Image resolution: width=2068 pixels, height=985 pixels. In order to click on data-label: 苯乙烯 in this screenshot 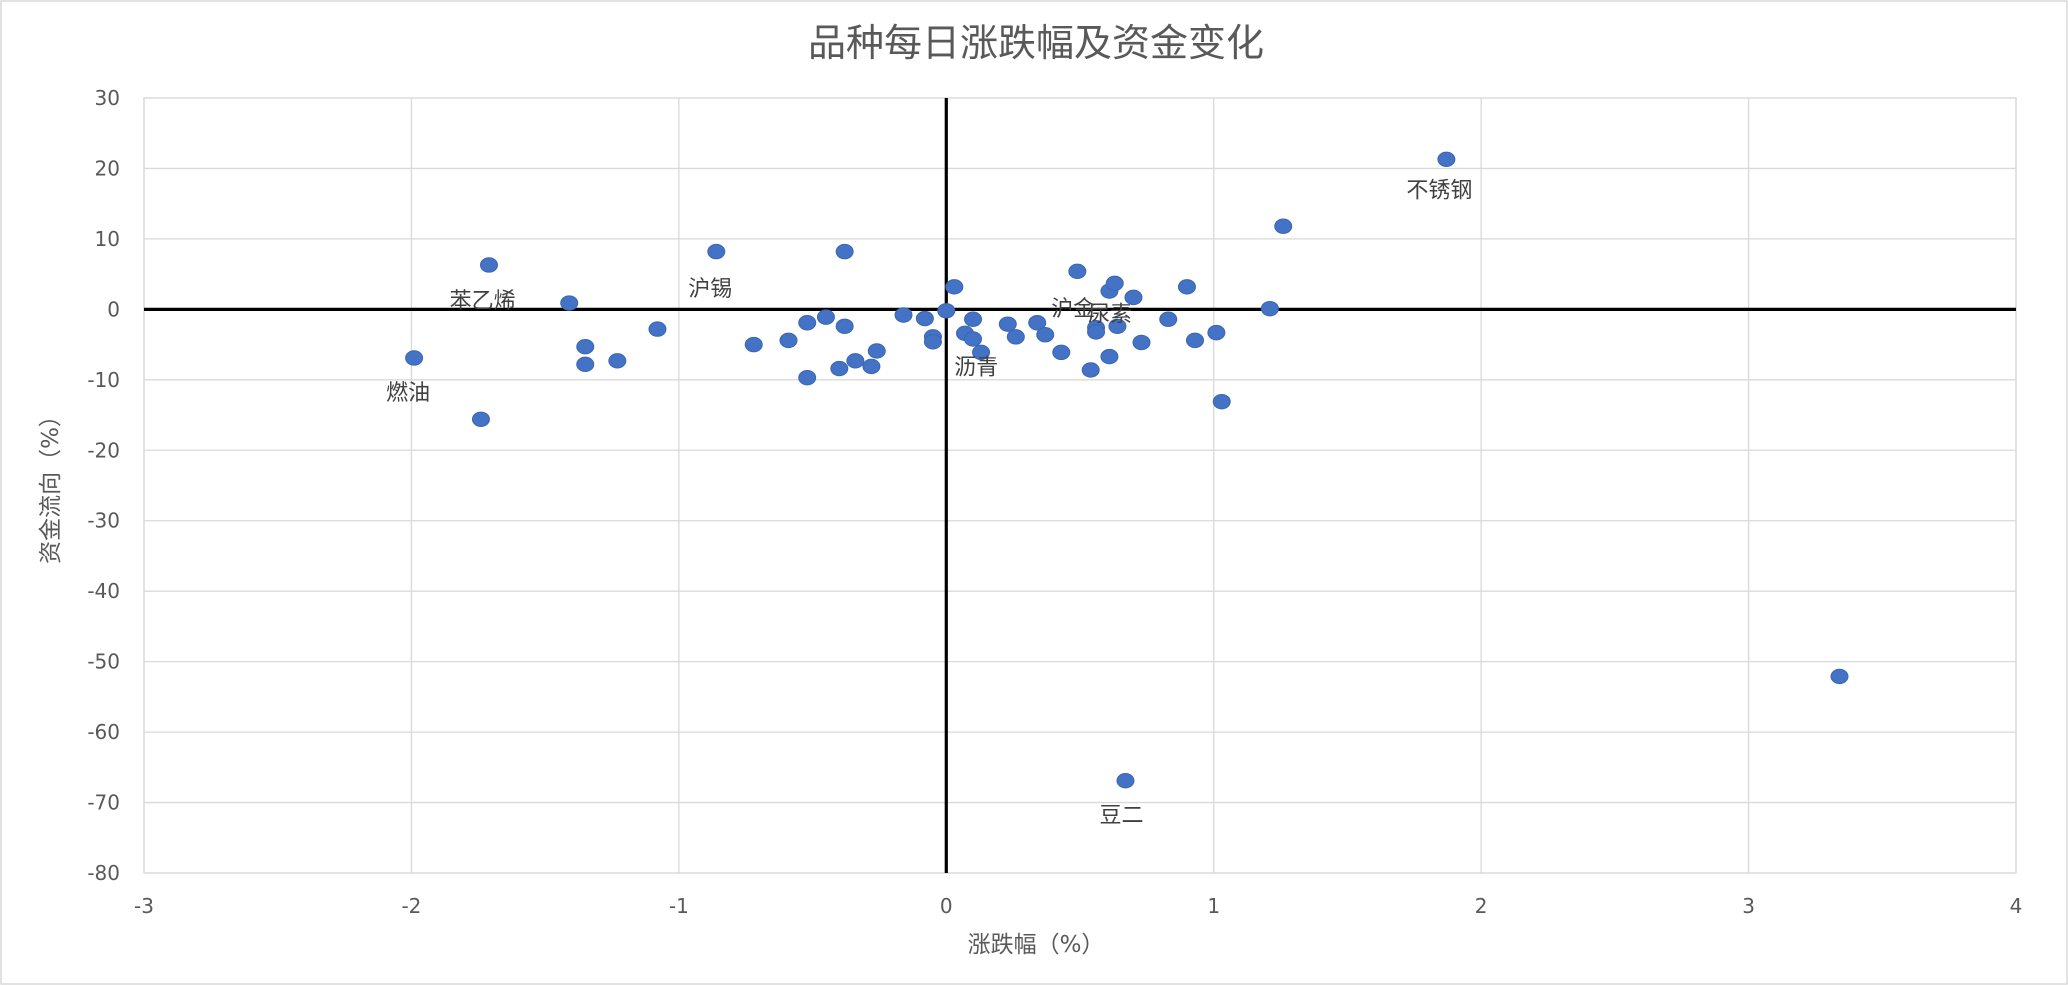, I will do `click(483, 301)`.